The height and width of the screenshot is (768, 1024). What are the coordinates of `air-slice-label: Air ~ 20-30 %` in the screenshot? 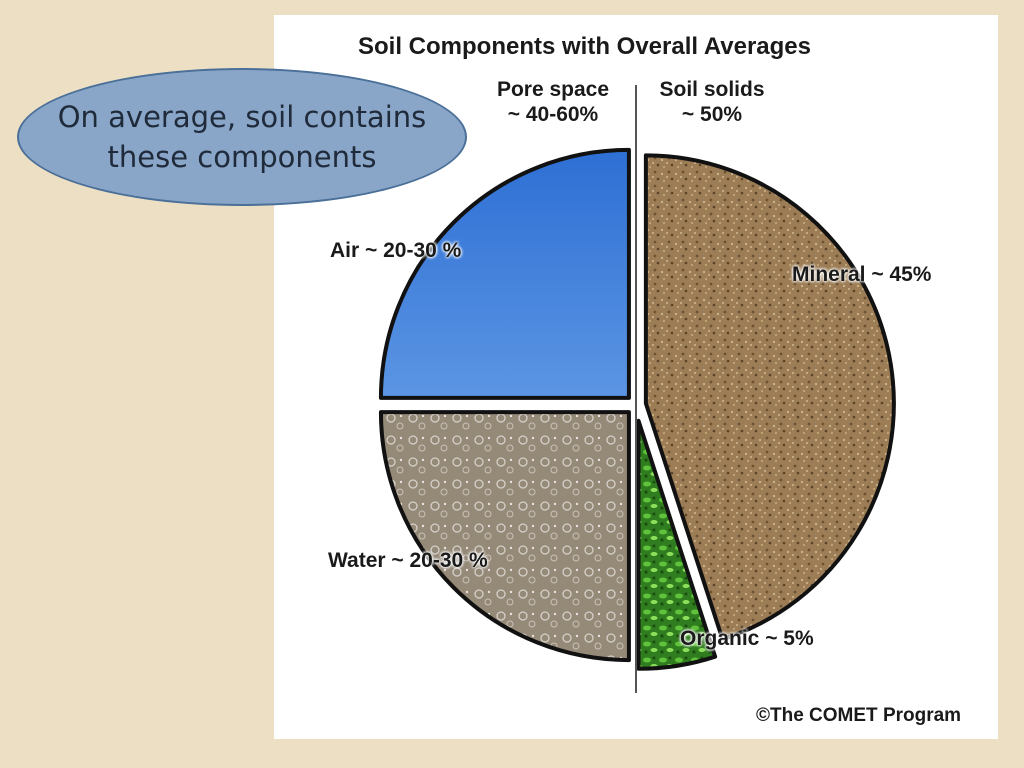 It's located at (396, 250).